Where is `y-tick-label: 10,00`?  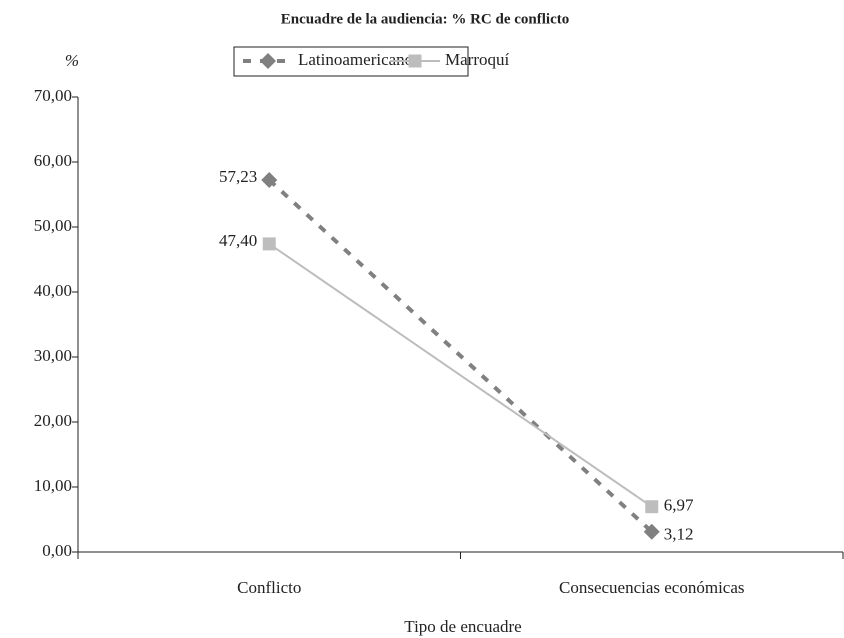
y-tick-label: 10,00 is located at coordinates (53, 485).